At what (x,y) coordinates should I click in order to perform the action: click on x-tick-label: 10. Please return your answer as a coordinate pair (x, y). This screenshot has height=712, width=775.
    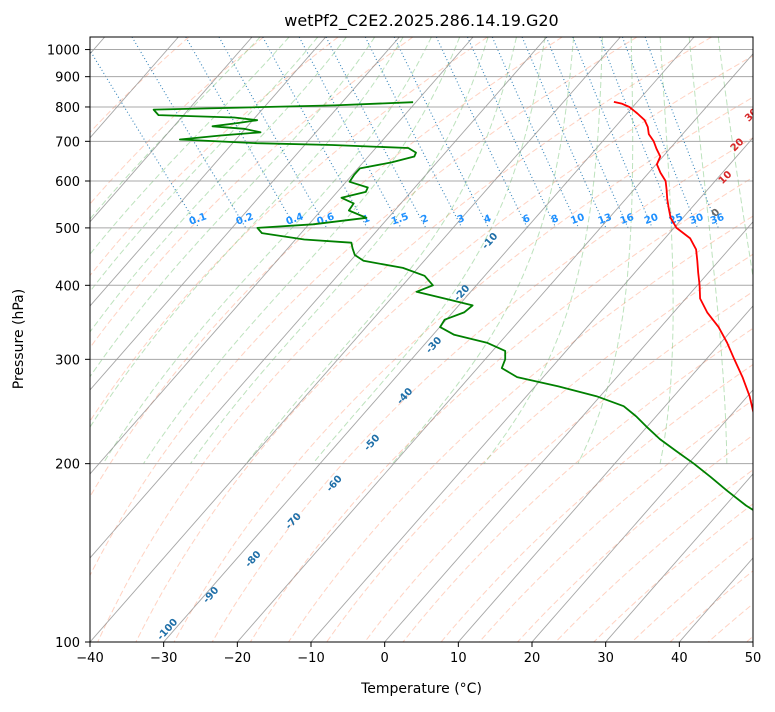
    Looking at the image, I should click on (458, 658).